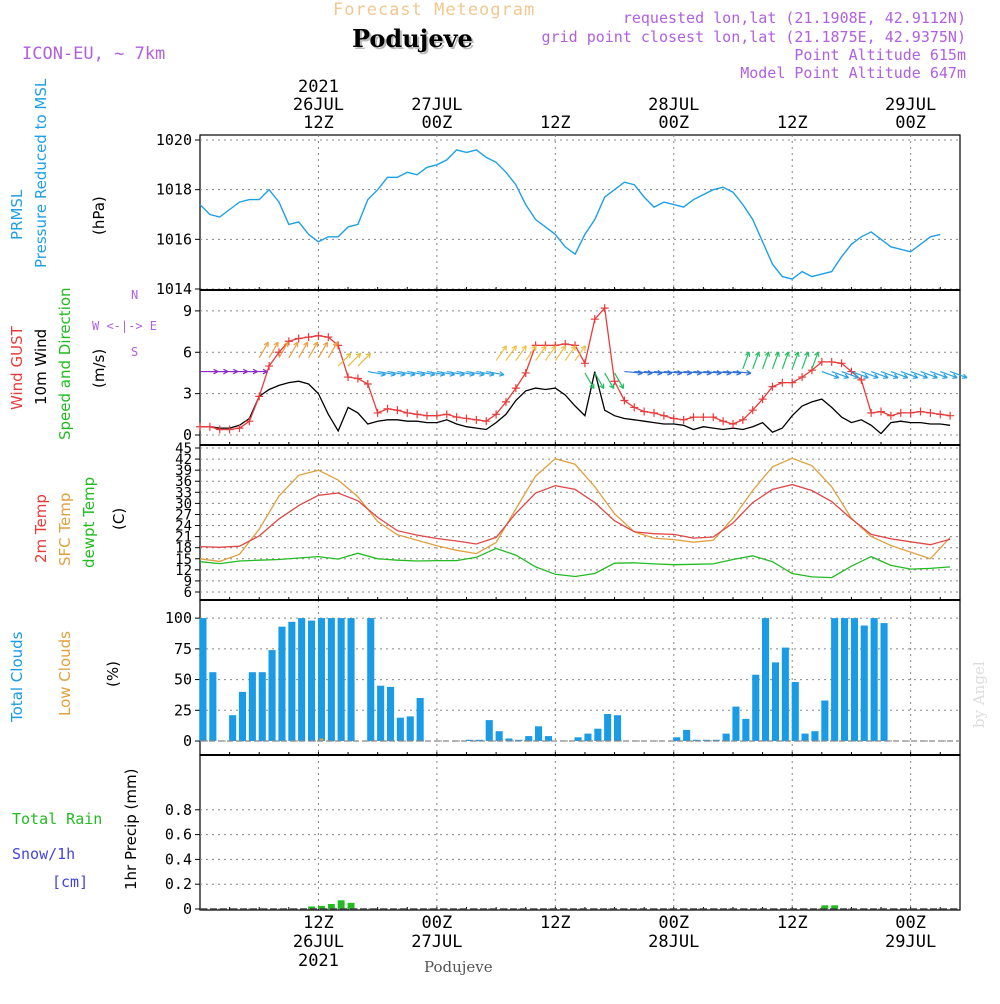 The image size is (1000, 1004). Describe the element at coordinates (321, 739) in the screenshot. I see `low-cloud-bar` at that location.